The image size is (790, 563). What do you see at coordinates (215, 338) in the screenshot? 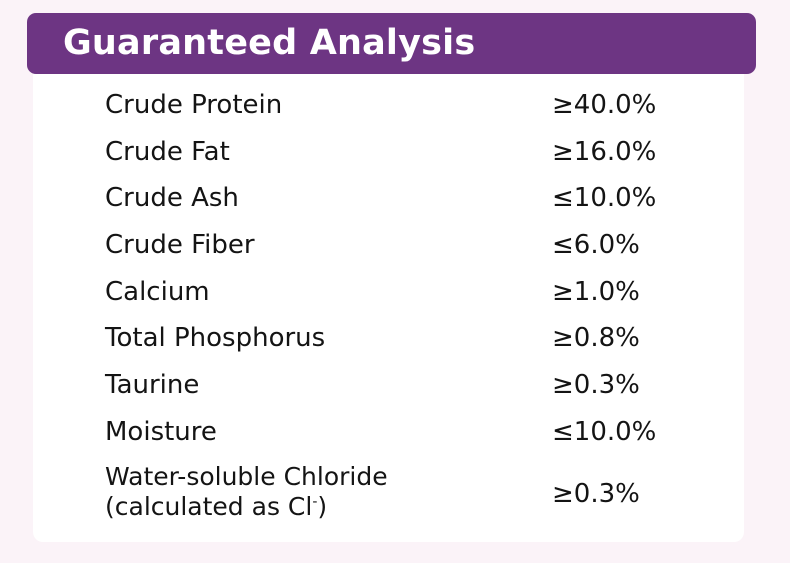
I see `nutrient-name: Total Phosphorus` at bounding box center [215, 338].